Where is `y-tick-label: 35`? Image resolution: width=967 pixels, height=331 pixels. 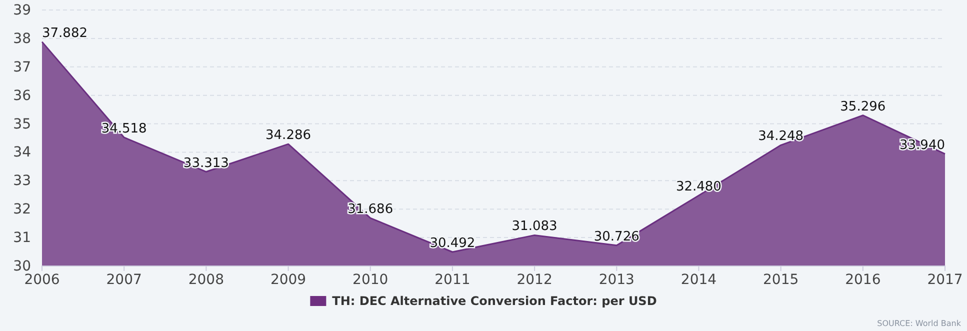 y-tick-label: 35 is located at coordinates (22, 124).